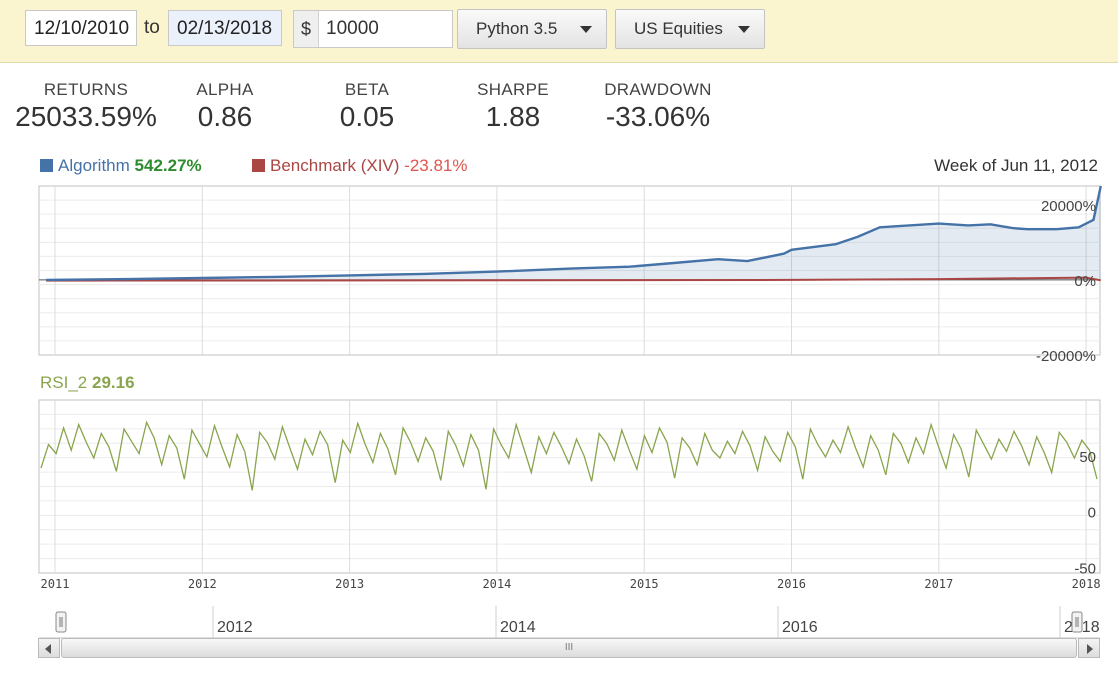 This screenshot has width=1118, height=674. What do you see at coordinates (800, 627) in the screenshot?
I see `navigator-year-label: 2016` at bounding box center [800, 627].